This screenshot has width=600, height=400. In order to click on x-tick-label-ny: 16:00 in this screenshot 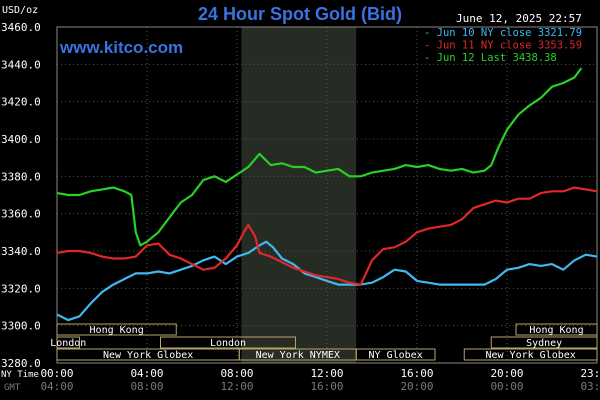, I will do `click(416, 373)`.